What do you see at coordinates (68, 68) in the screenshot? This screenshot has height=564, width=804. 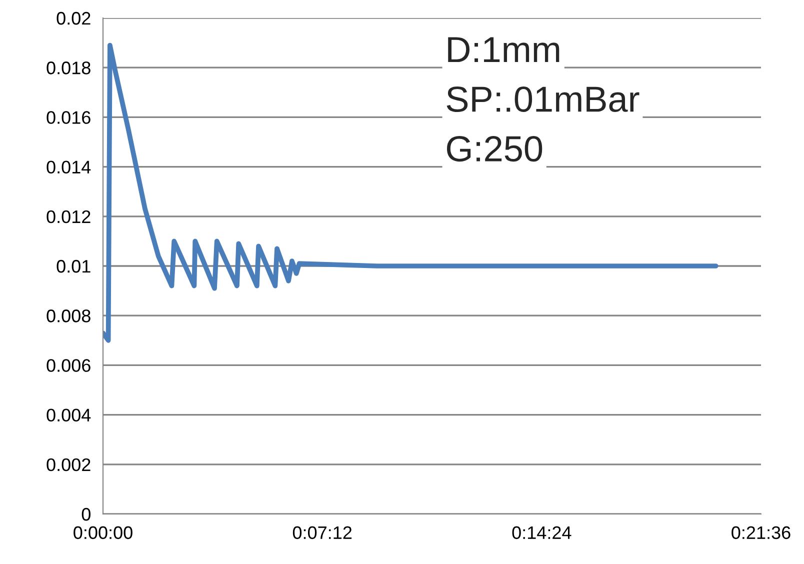 I see `y-tick-label: 0.018` at bounding box center [68, 68].